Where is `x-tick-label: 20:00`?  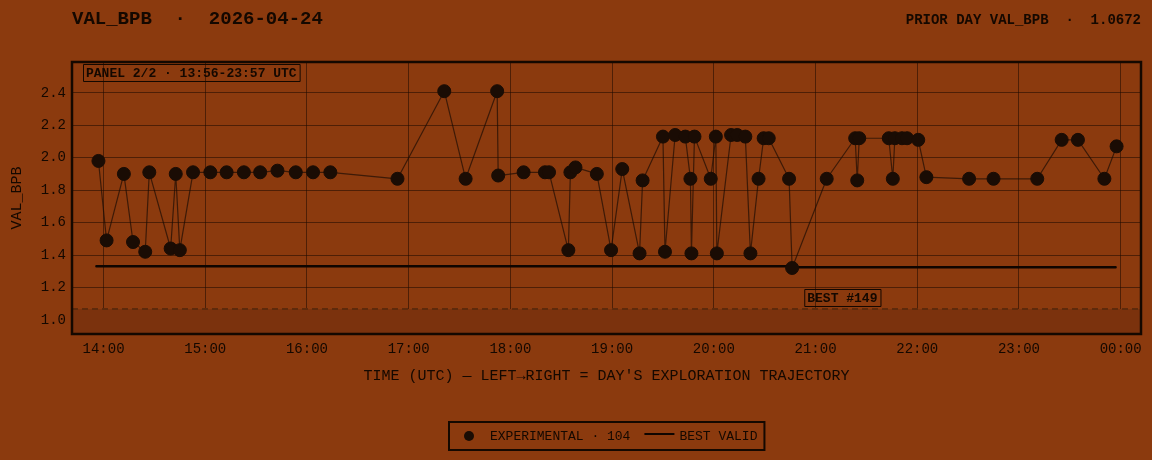
x-tick-label: 20:00 is located at coordinates (713, 349).